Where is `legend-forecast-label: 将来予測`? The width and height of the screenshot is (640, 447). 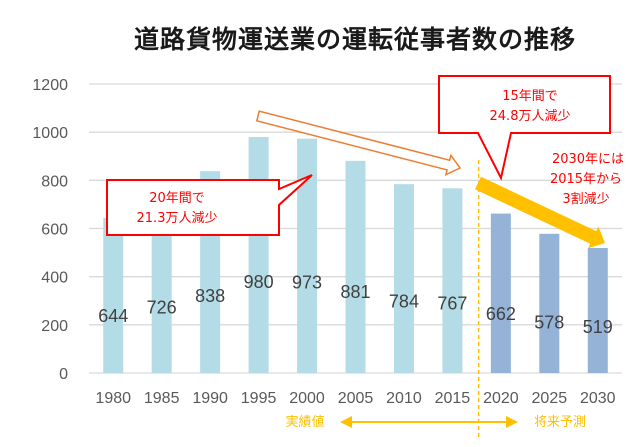
legend-forecast-label: 将来予測 is located at coordinates (560, 422).